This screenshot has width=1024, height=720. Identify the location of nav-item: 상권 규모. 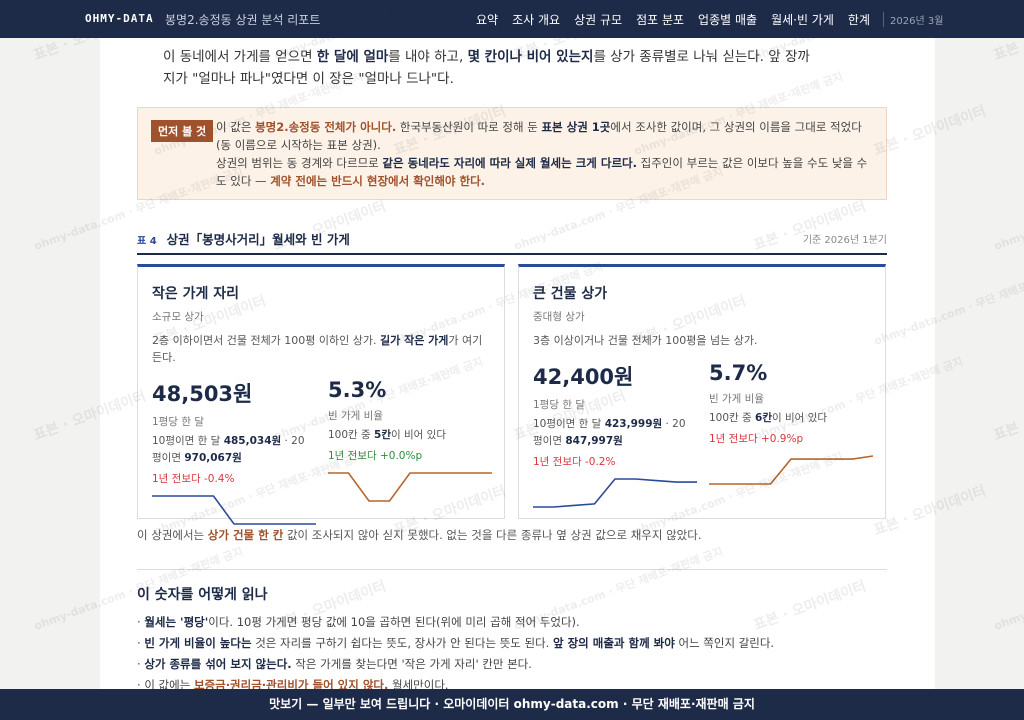
(598, 20).